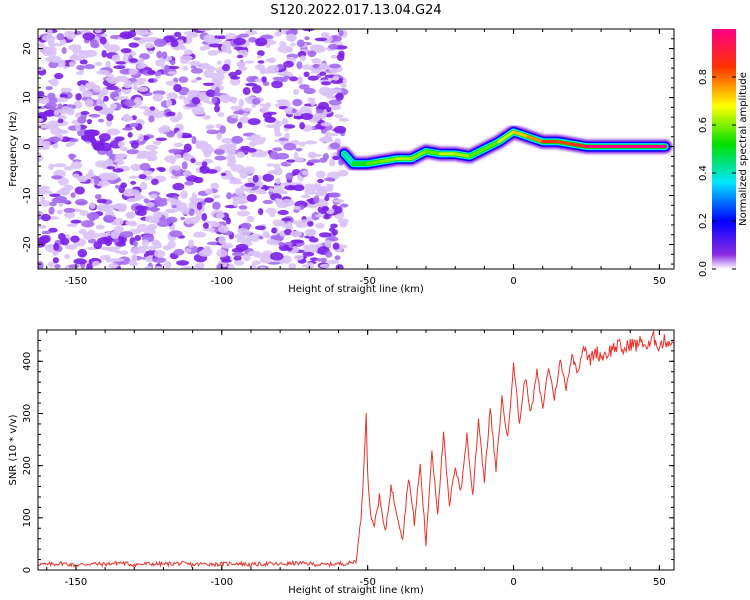  I want to click on colorbar-tick-label: 0.8, so click(703, 77).